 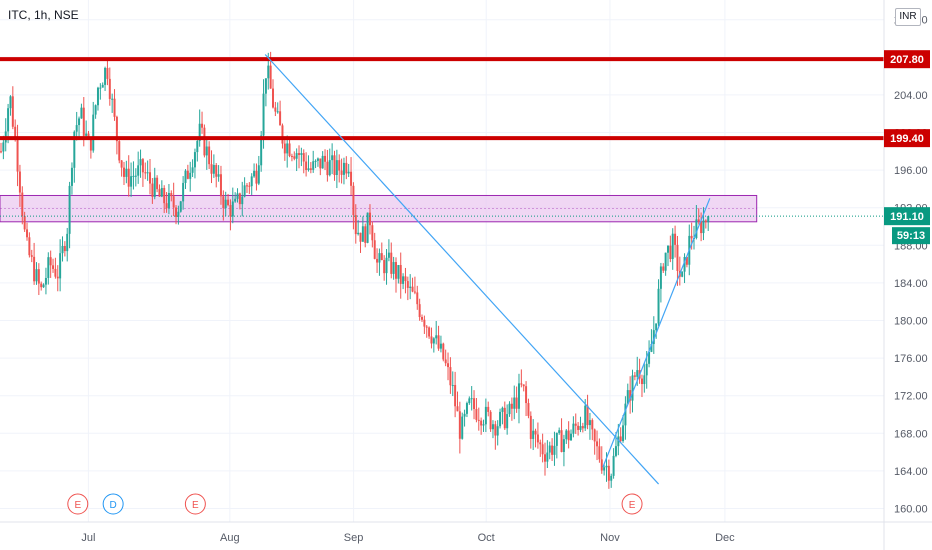 I want to click on currency-button: INR, so click(x=908, y=17).